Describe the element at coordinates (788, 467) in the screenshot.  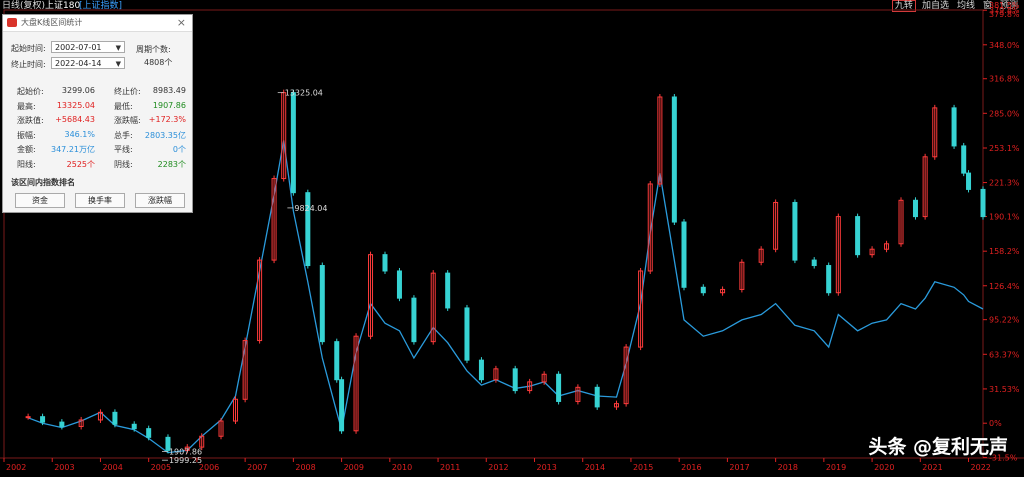
I see `x-tick-label: 2018` at that location.